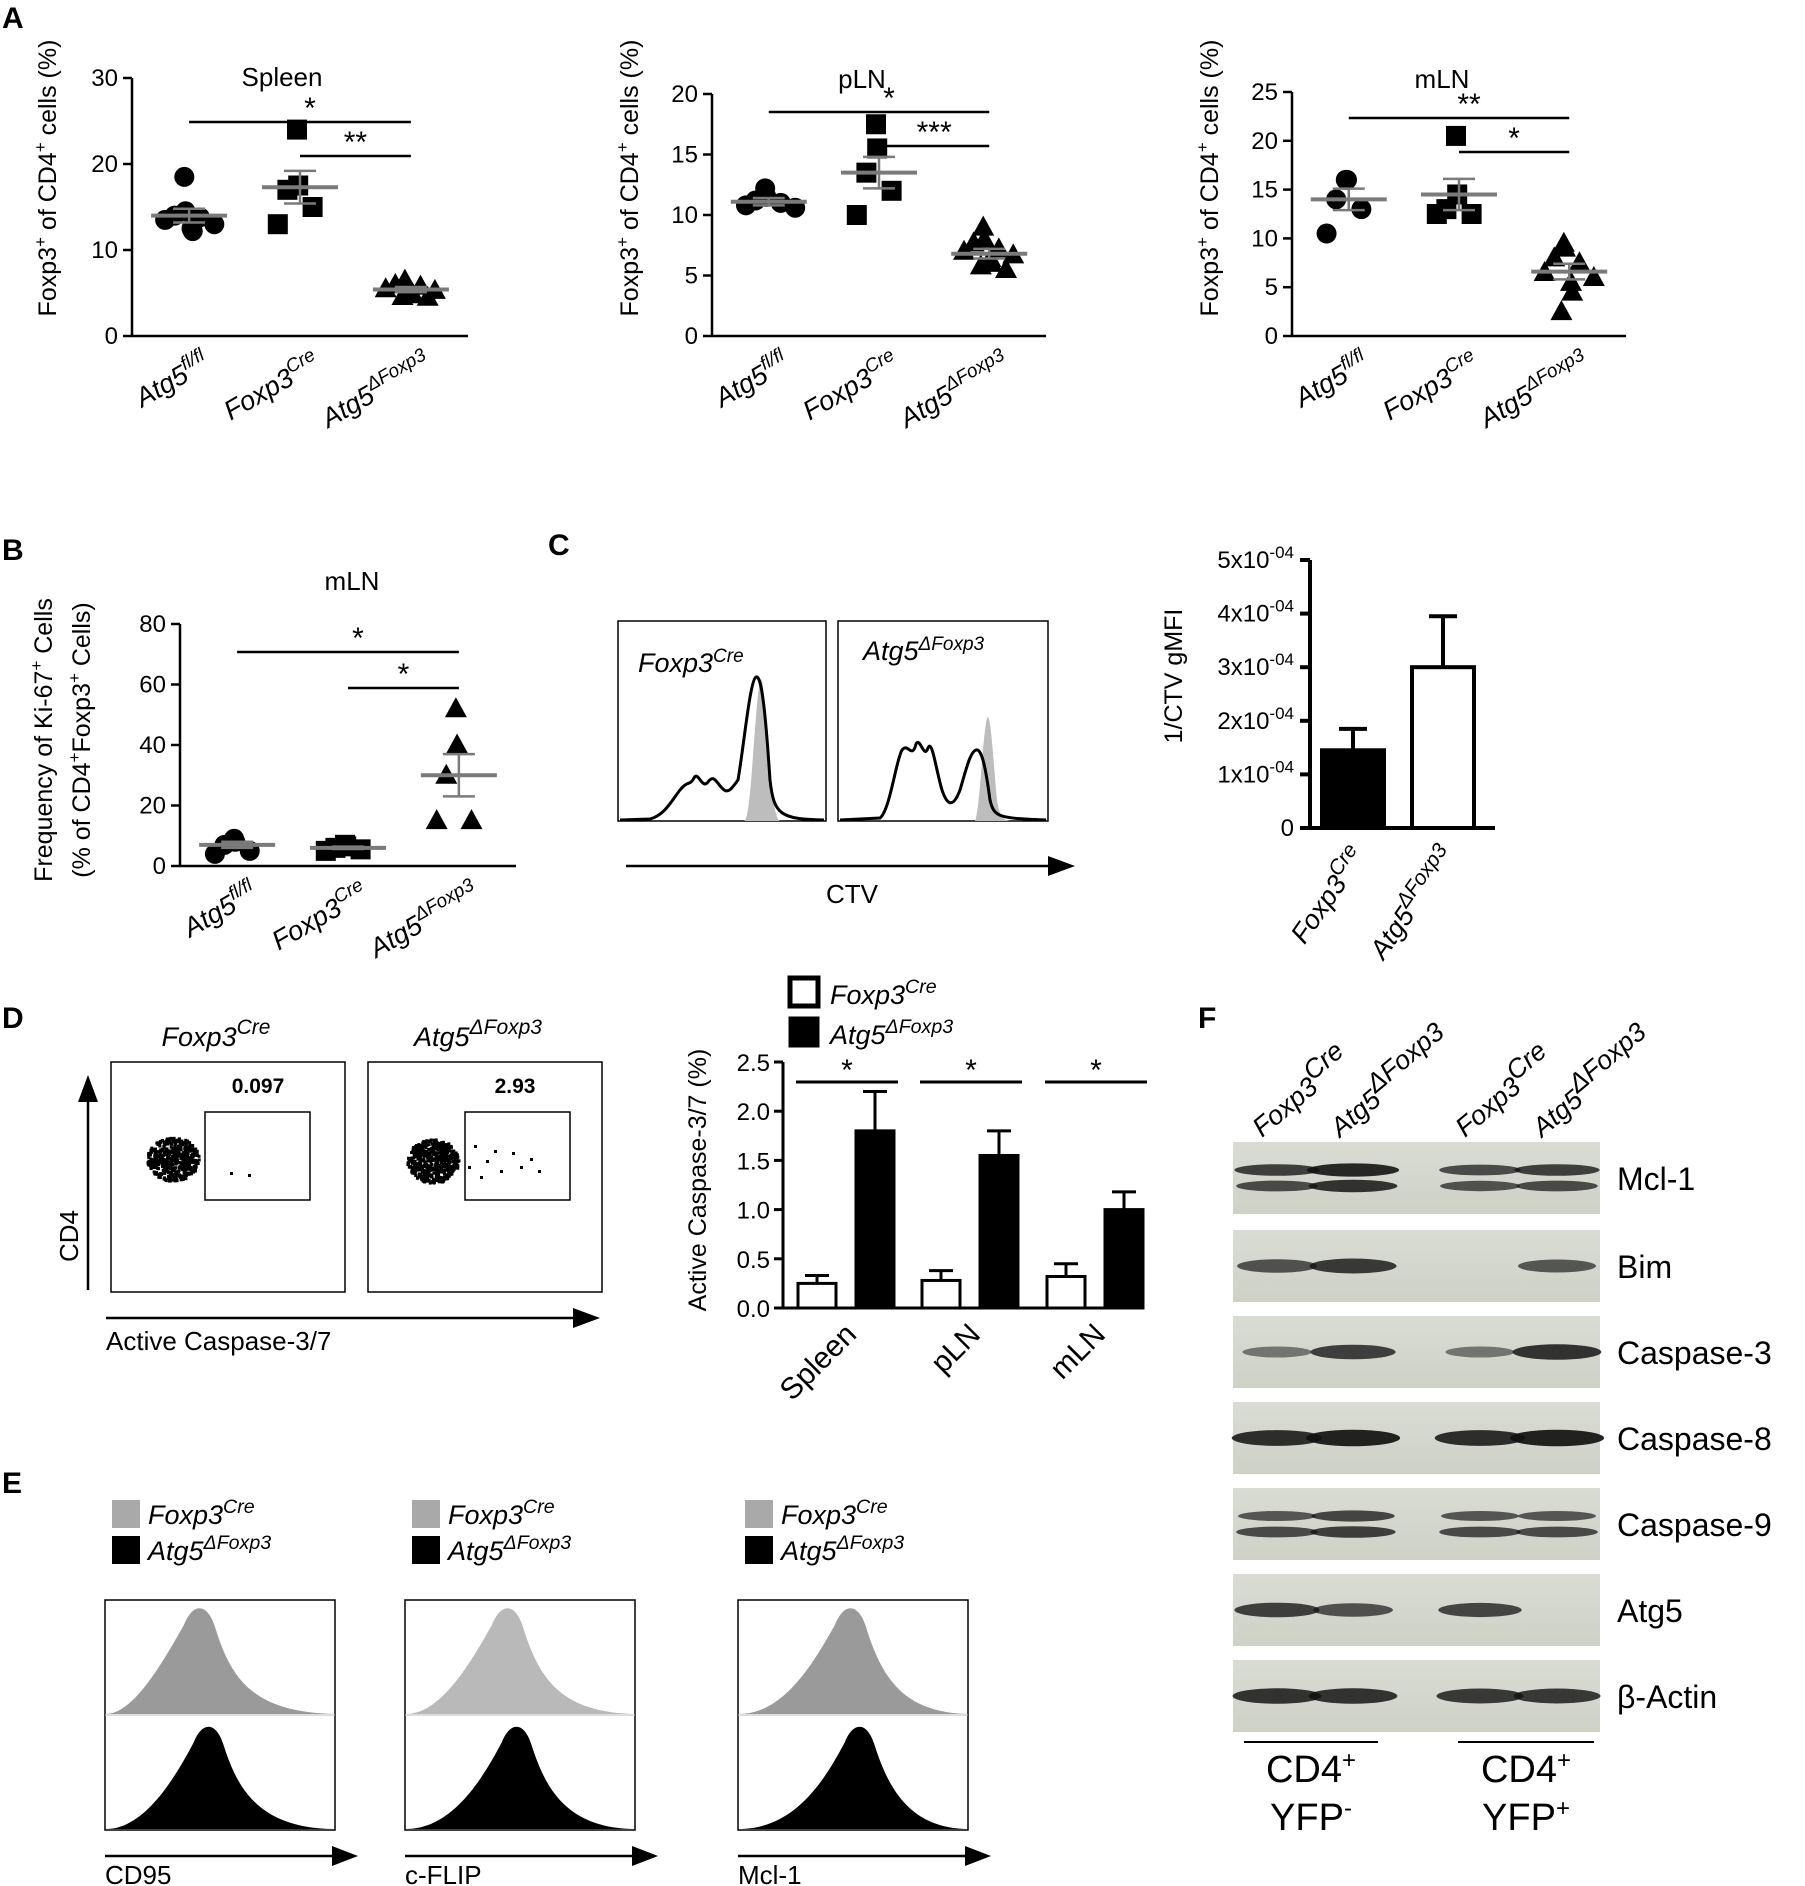  What do you see at coordinates (1564, 1760) in the screenshot?
I see `group-label-line1-sup: +` at bounding box center [1564, 1760].